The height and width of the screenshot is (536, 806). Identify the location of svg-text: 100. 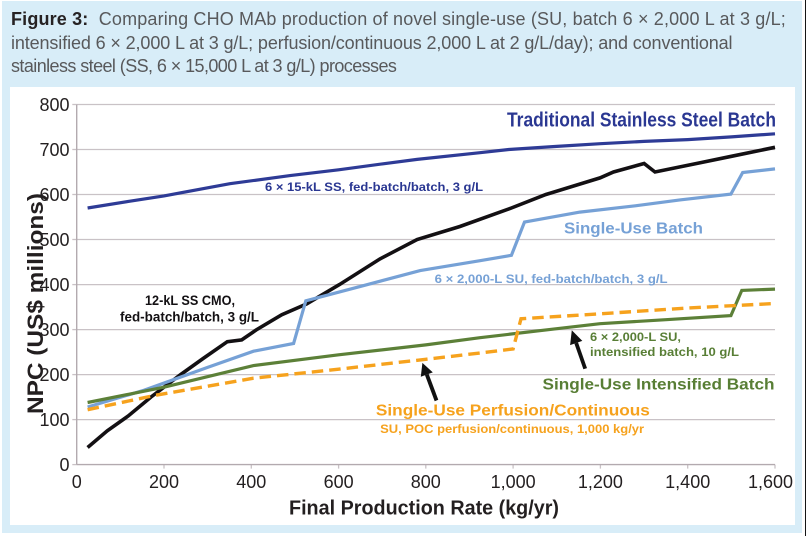
(54, 420).